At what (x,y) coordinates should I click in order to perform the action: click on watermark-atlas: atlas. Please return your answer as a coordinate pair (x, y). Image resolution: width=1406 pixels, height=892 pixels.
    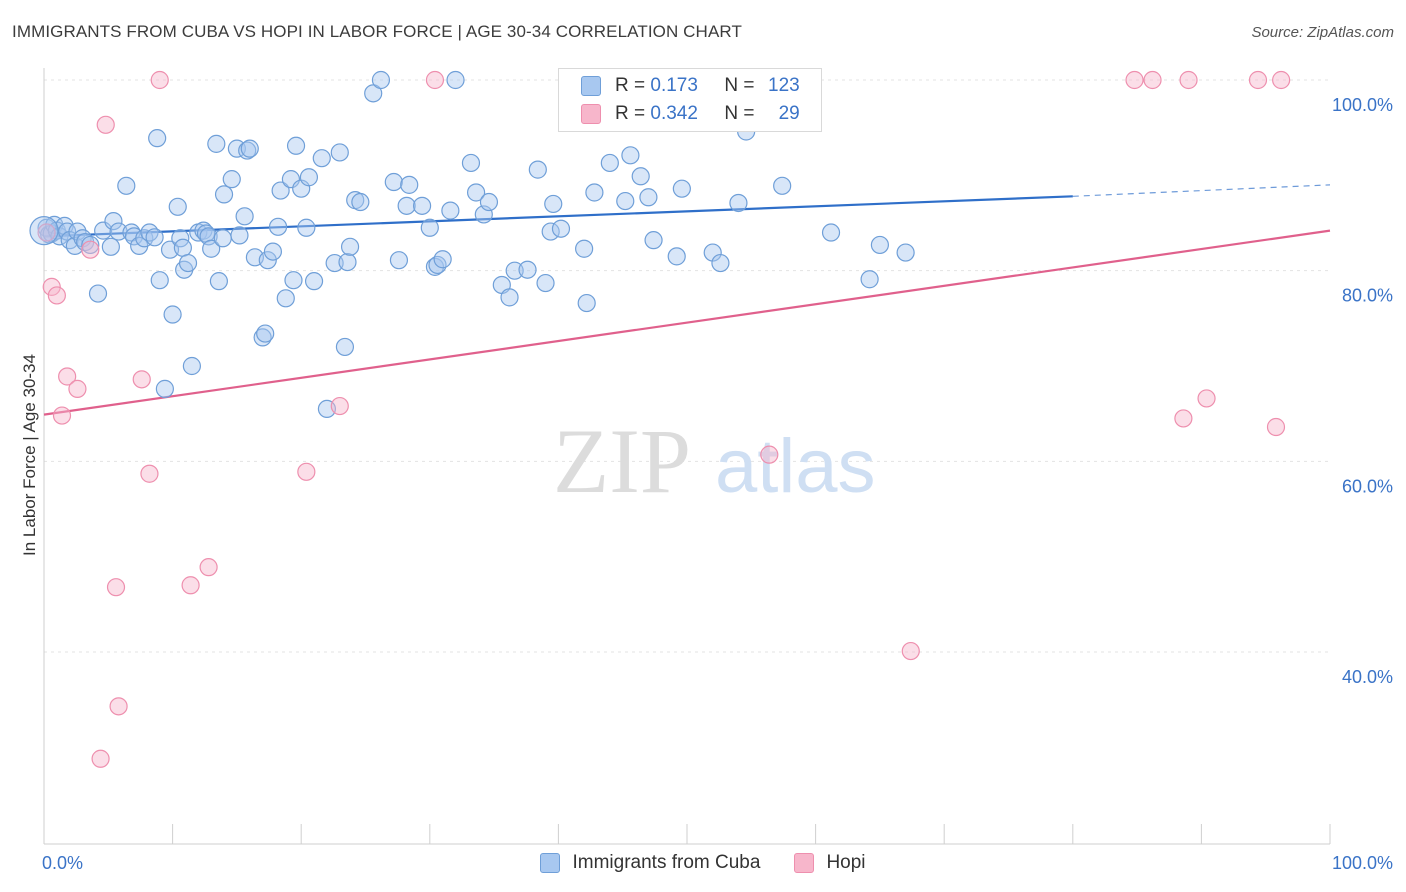
    Looking at the image, I should click on (795, 466).